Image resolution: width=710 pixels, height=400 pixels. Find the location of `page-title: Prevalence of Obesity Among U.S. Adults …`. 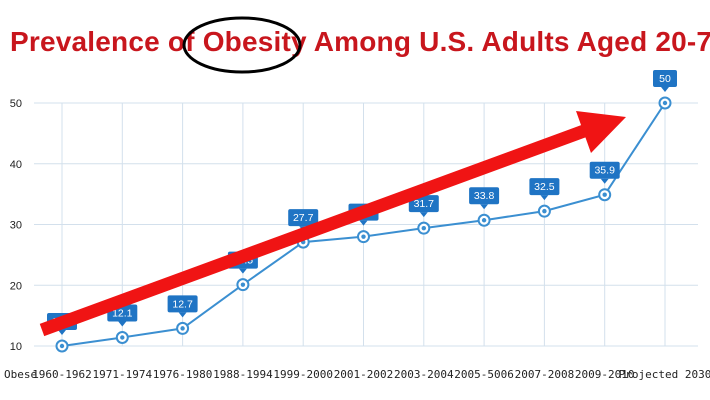

page-title: Prevalence of Obesity Among U.S. Adults … is located at coordinates (360, 42).